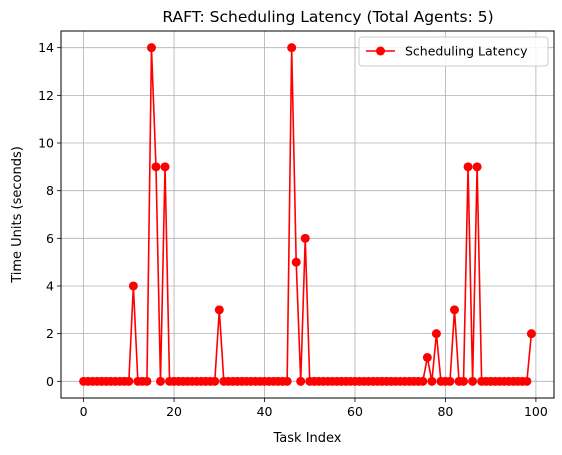  What do you see at coordinates (355, 411) in the screenshot?
I see `x-tick-label: 60` at bounding box center [355, 411].